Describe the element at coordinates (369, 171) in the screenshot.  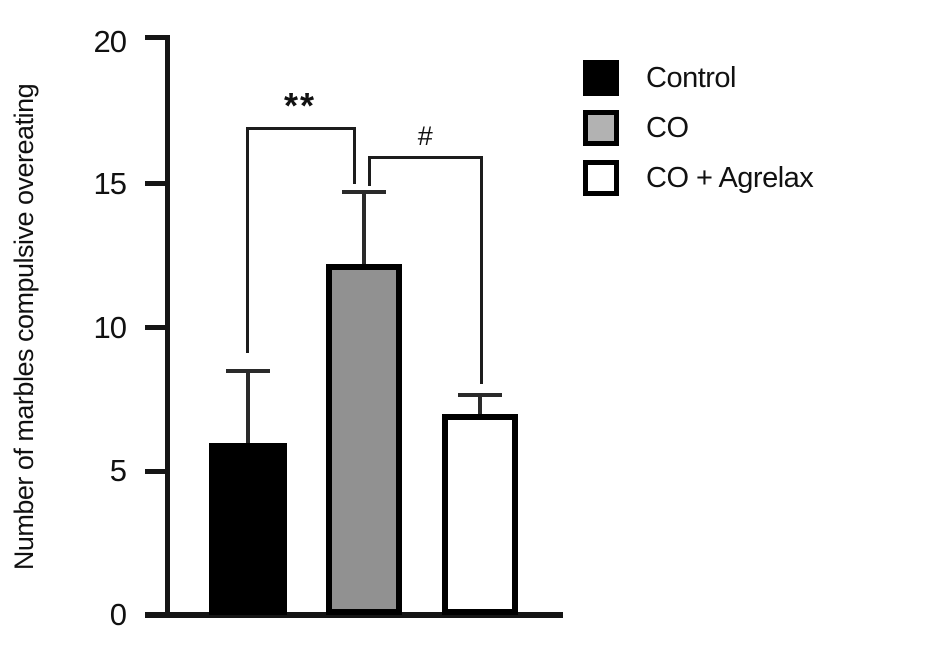
I see `sig-bracket-co-agrelax-left` at that location.